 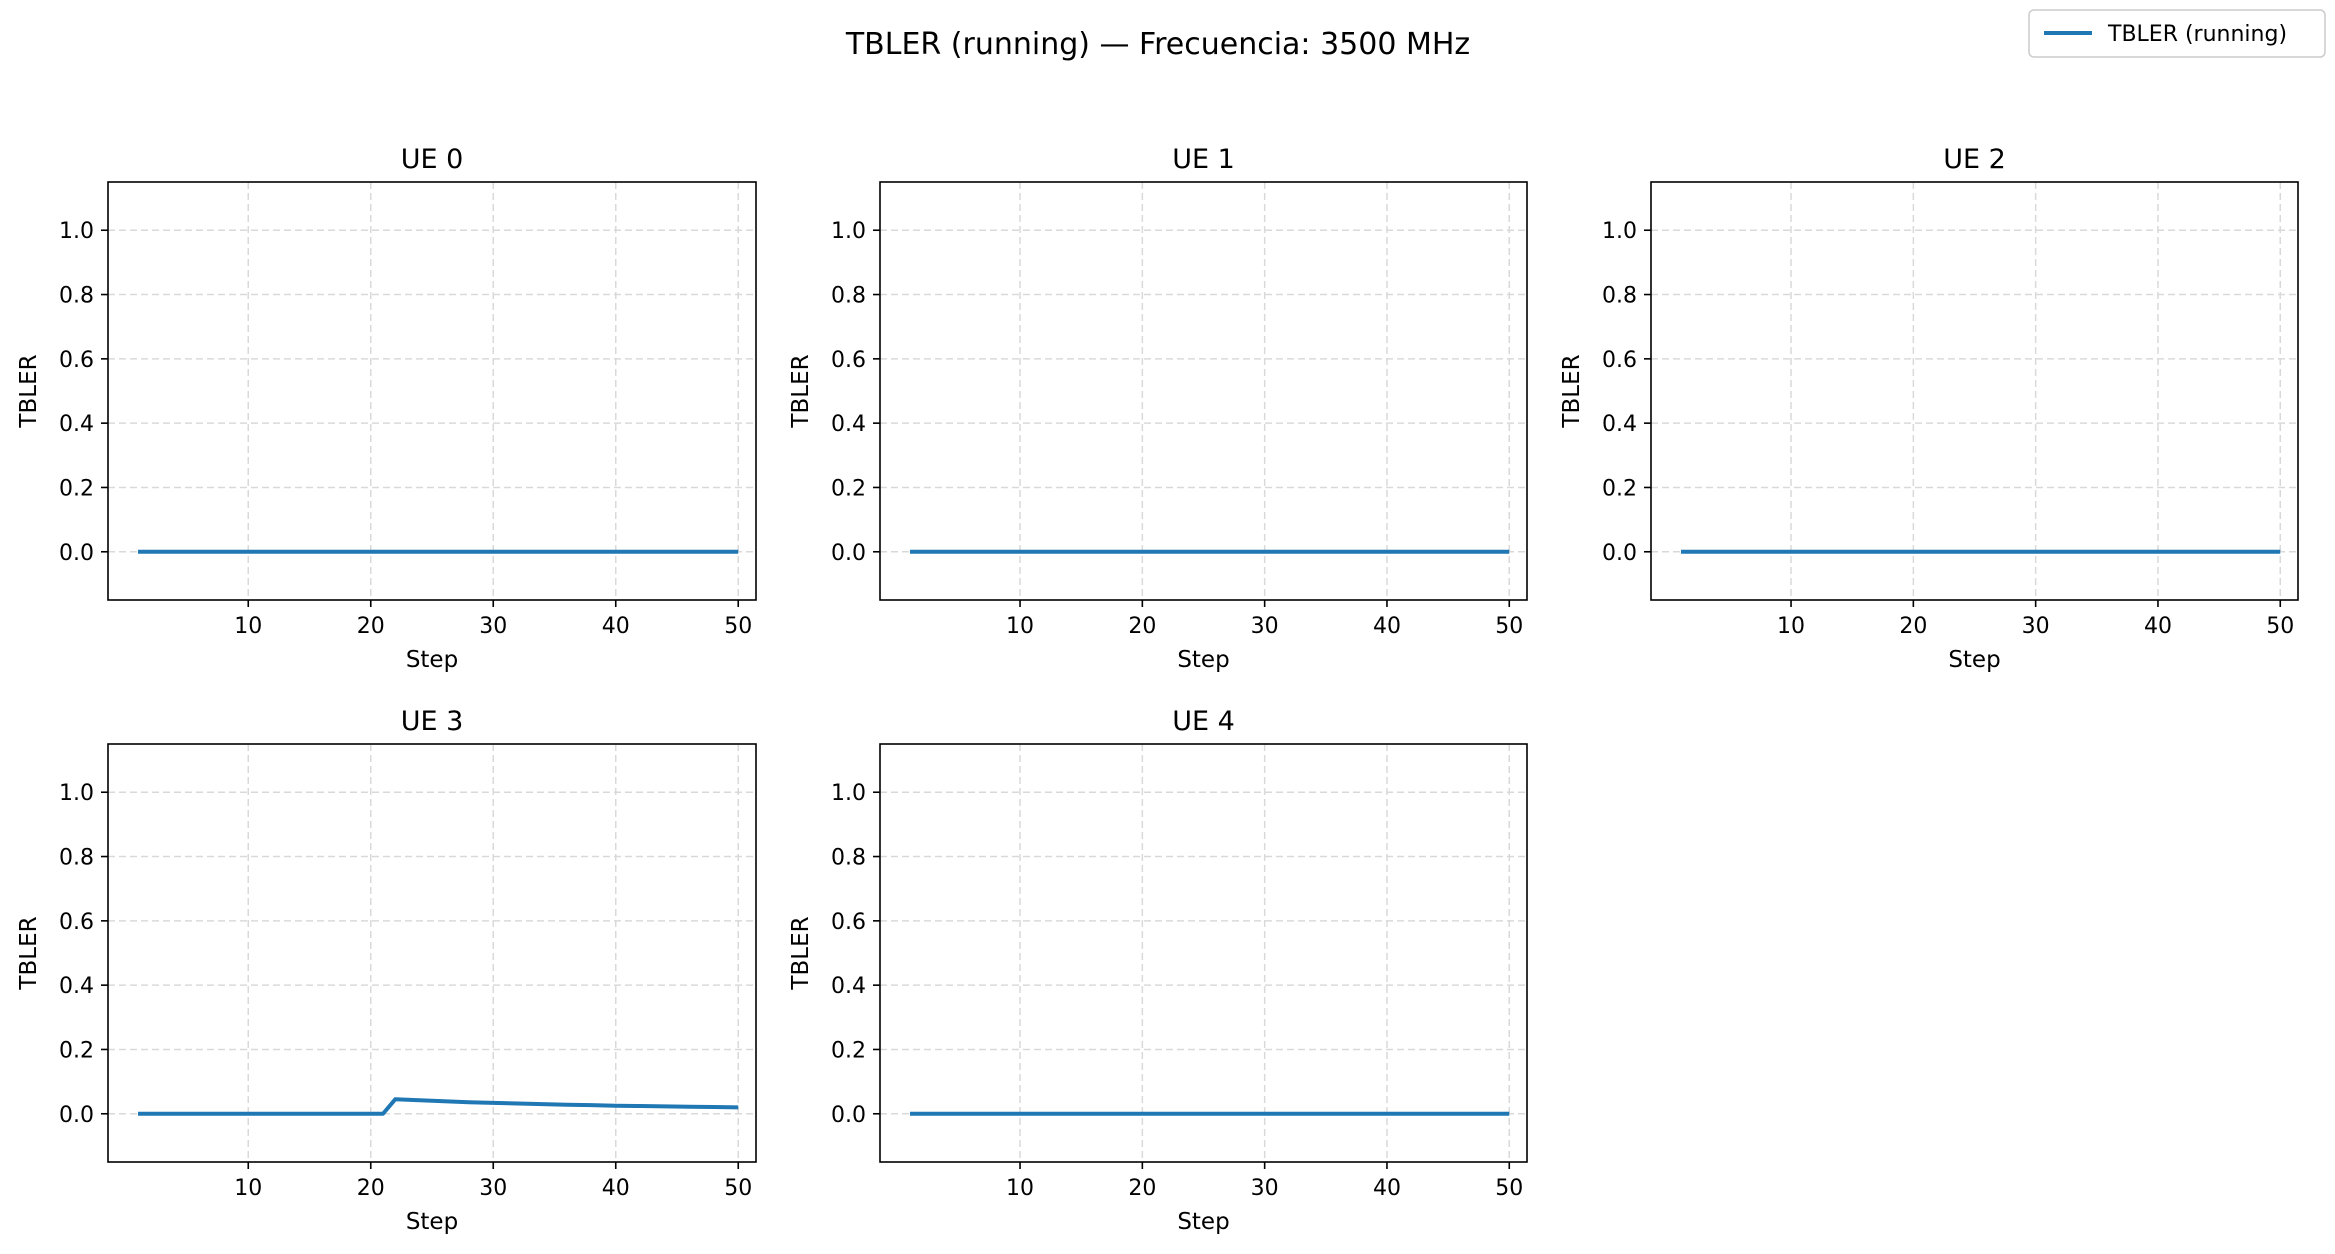 What do you see at coordinates (432, 721) in the screenshot?
I see `subplot-title: UE 3` at bounding box center [432, 721].